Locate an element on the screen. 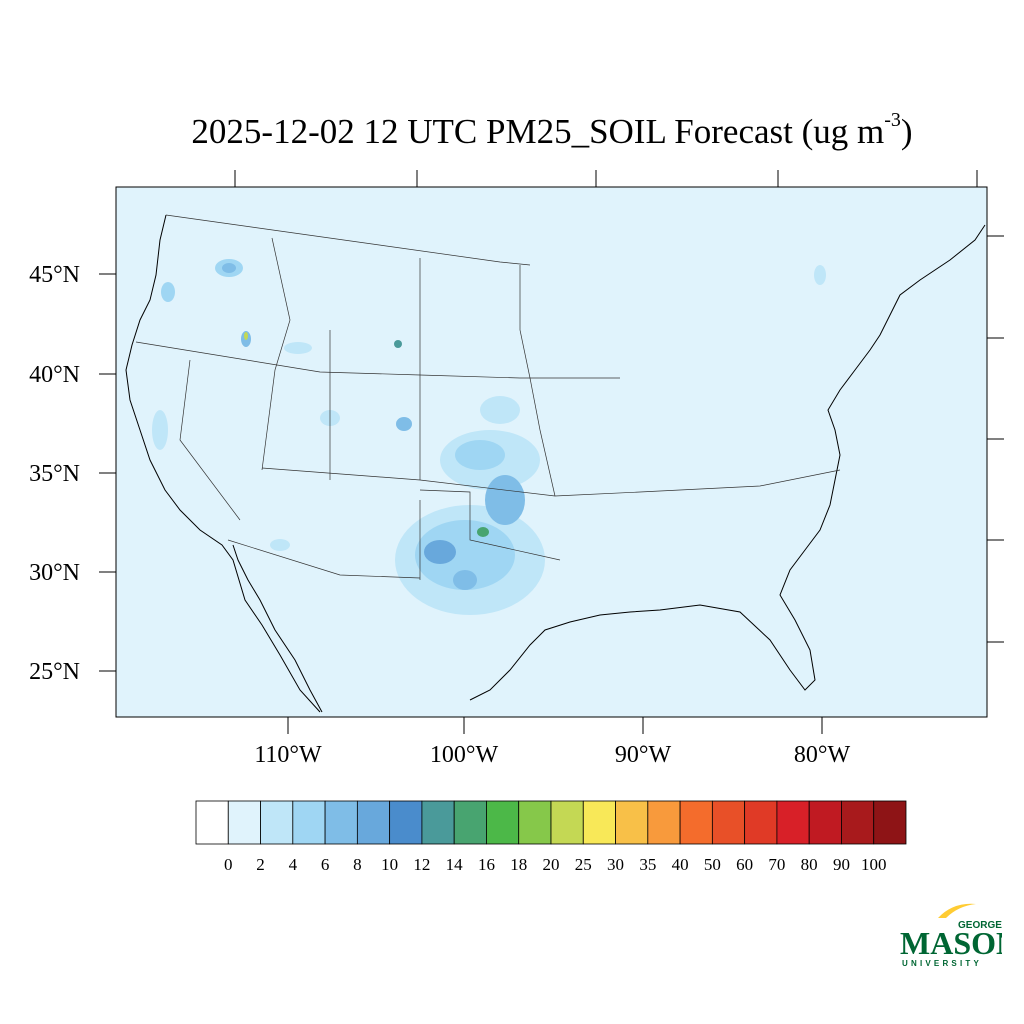 This screenshot has width=1024, height=1024. logo-mason: MASON is located at coordinates (951, 943).